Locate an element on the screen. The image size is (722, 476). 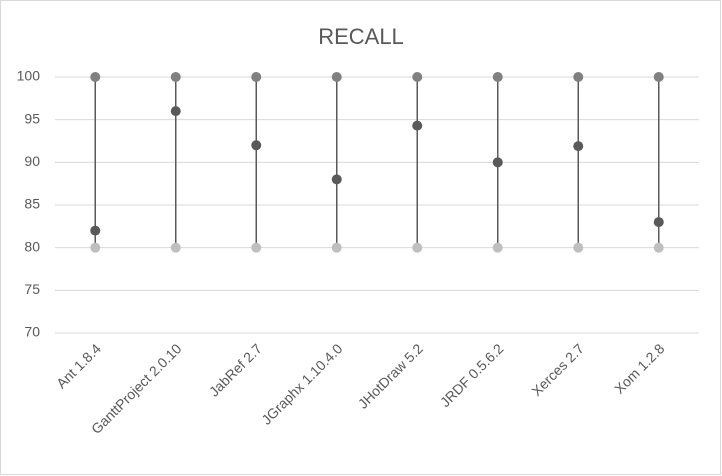
y-tick-label: 70 is located at coordinates (32, 332).